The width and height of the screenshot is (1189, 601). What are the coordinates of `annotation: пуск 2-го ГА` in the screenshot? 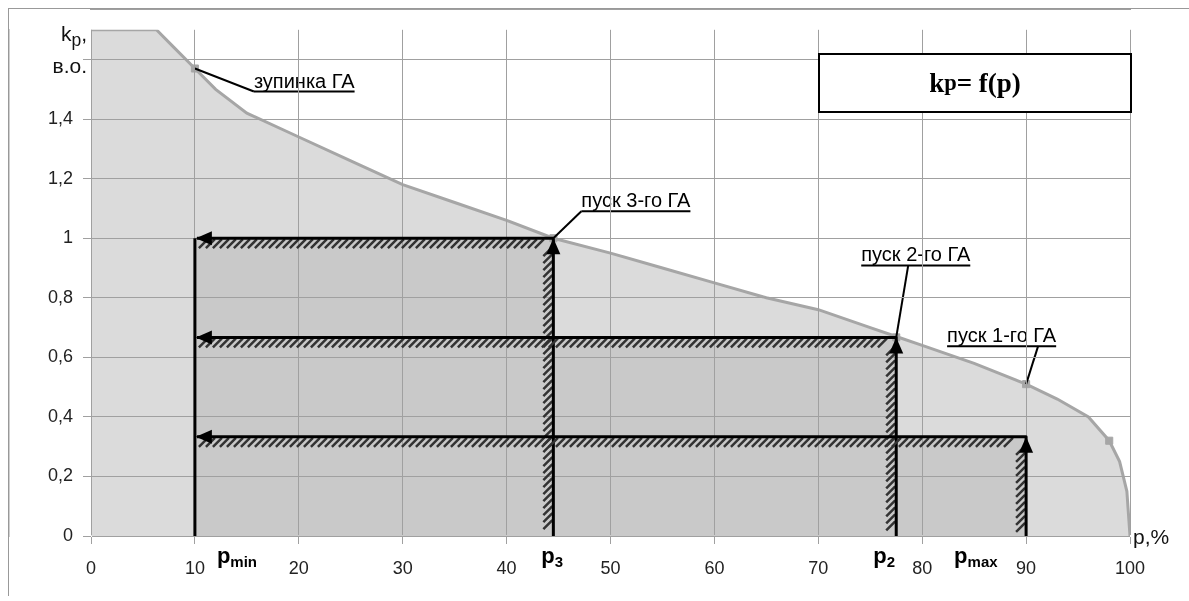 It's located at (916, 254).